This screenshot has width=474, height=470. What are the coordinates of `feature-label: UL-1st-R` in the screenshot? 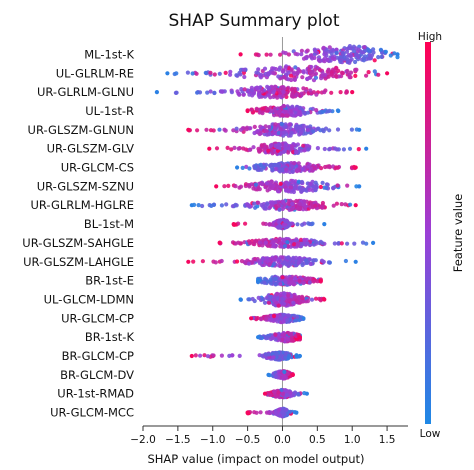 It's located at (109, 111).